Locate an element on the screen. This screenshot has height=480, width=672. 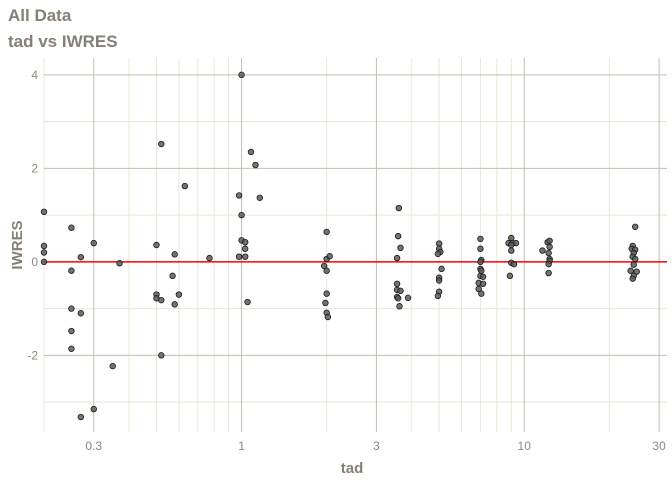
y-tick-label: 0 is located at coordinates (34, 262).